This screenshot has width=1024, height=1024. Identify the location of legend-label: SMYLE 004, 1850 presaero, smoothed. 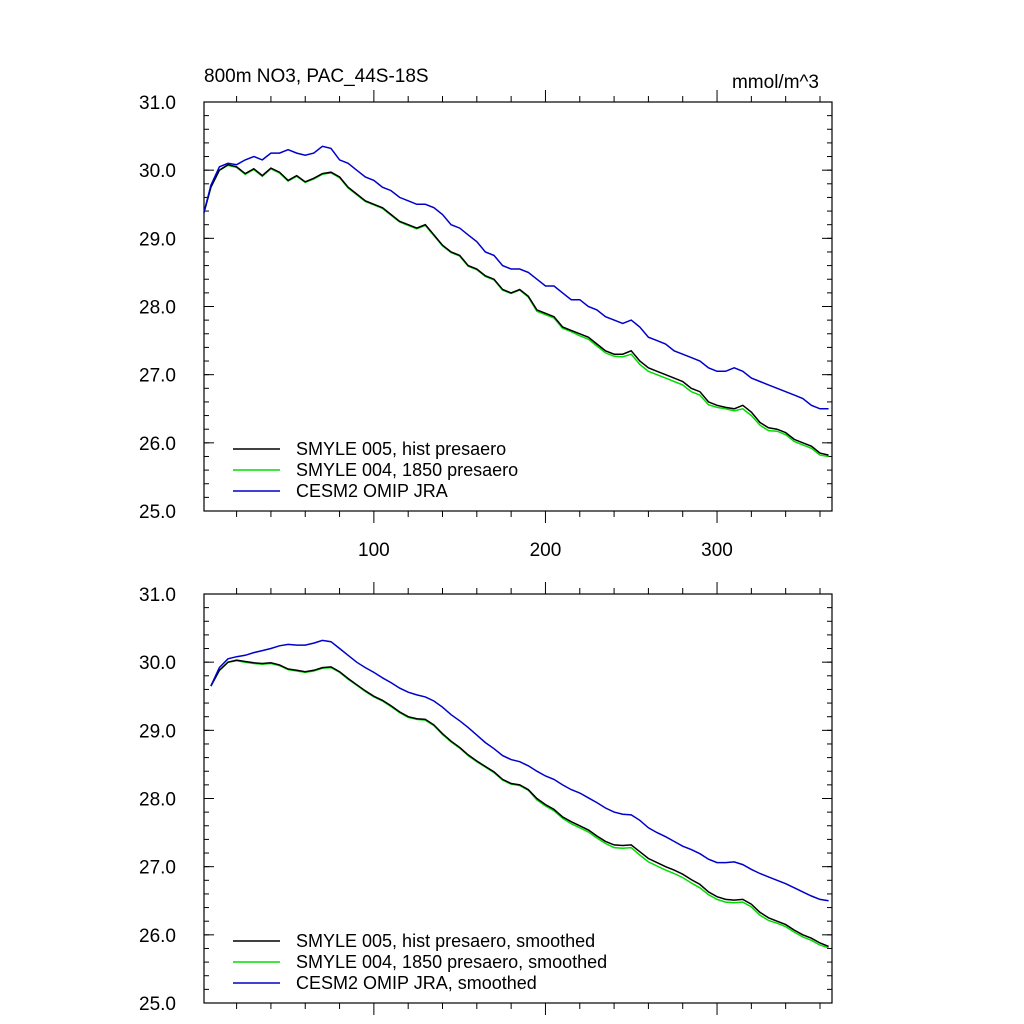
(451, 962).